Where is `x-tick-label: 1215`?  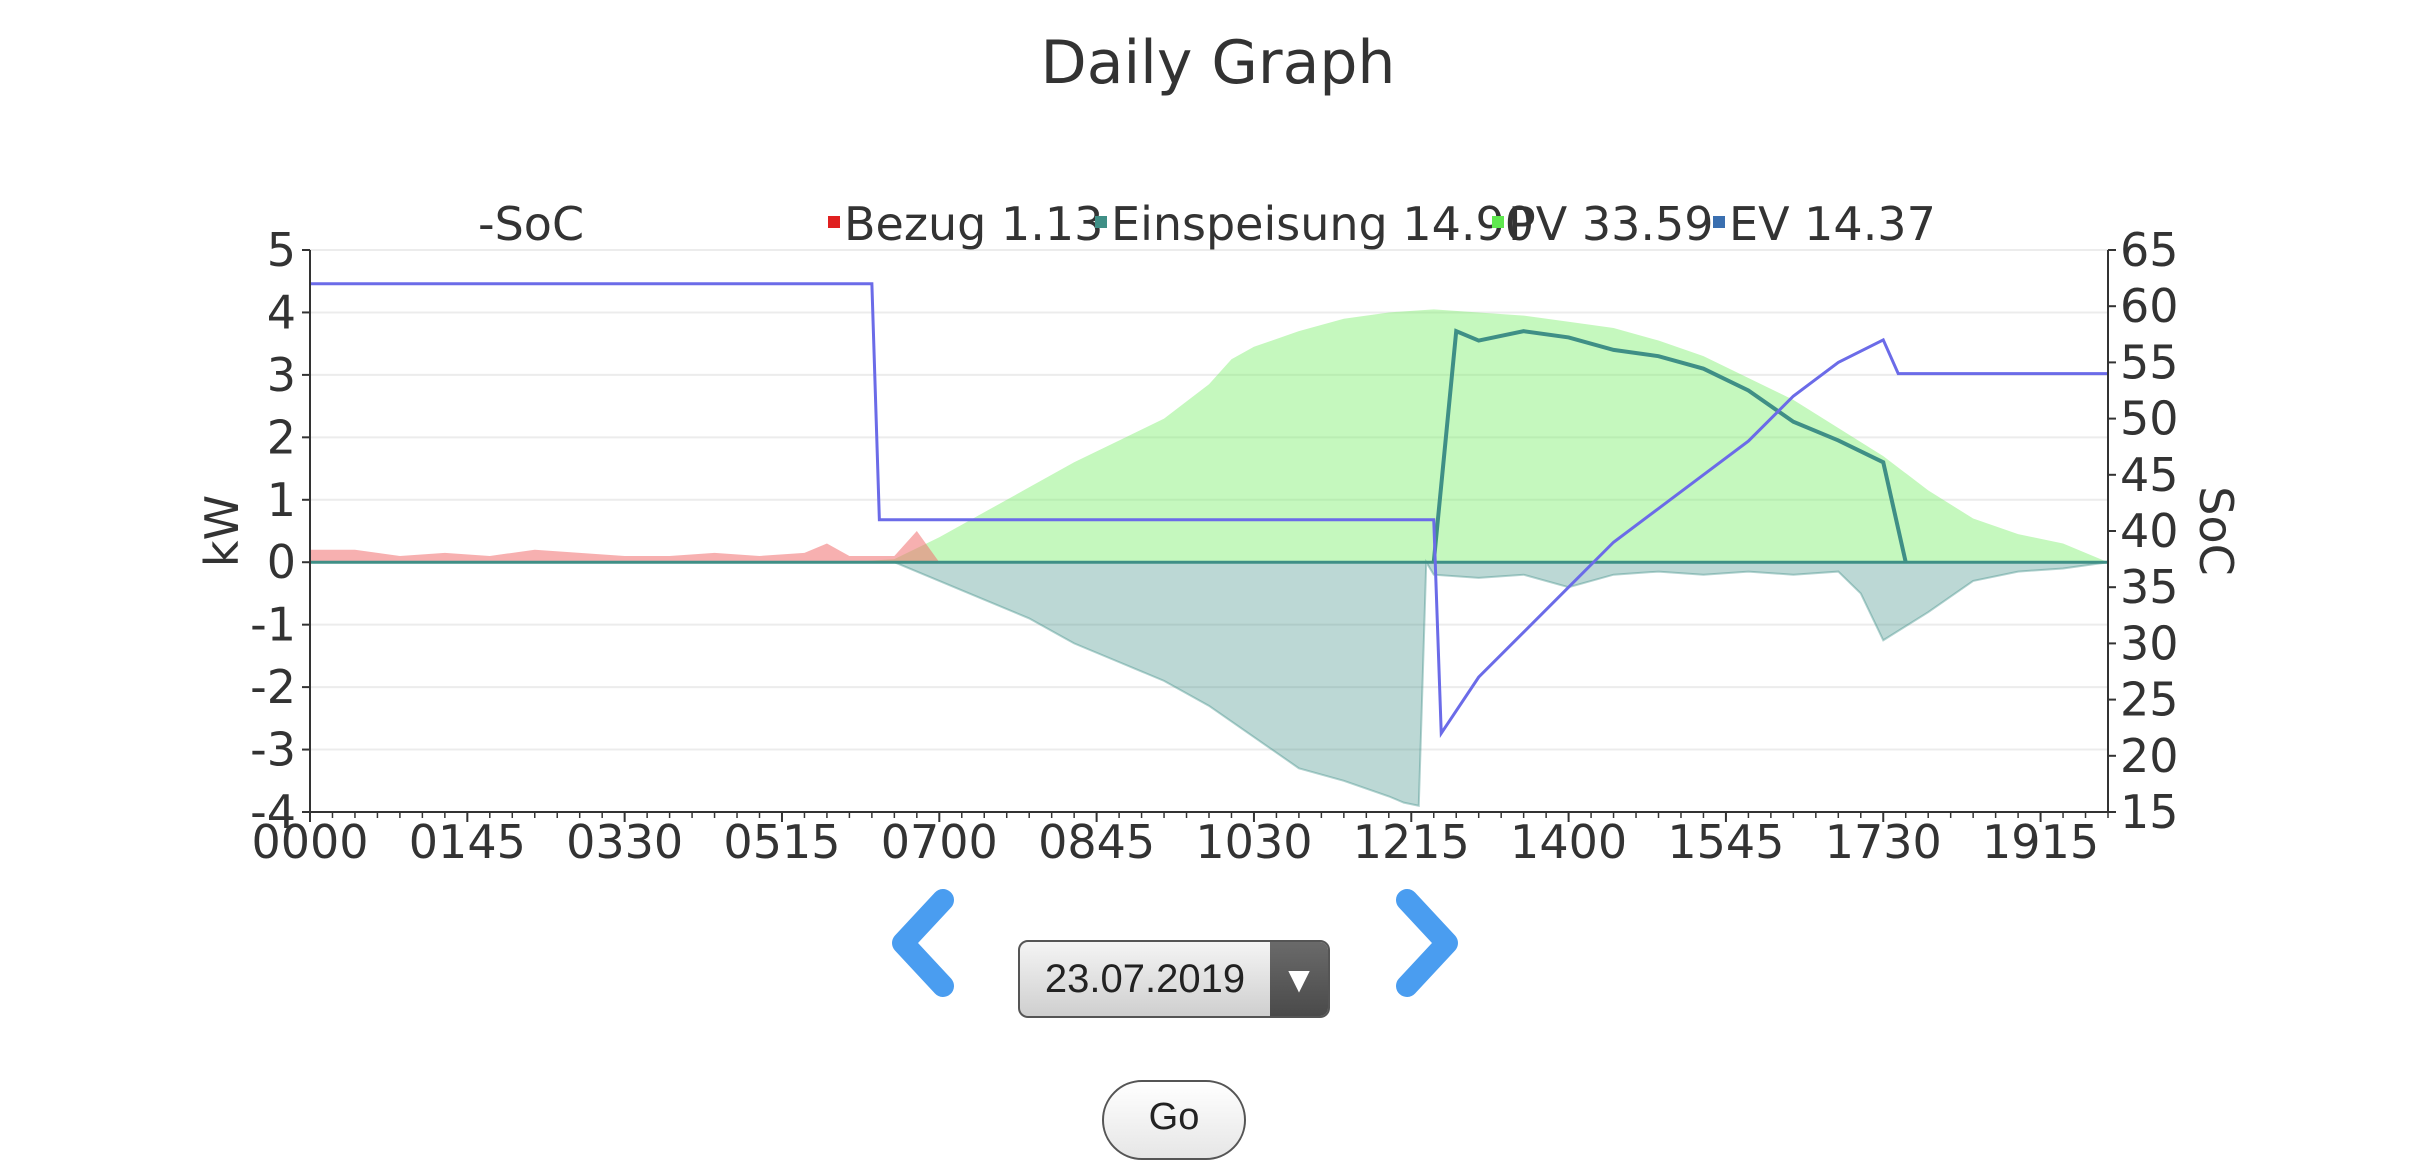
x-tick-label: 1215 is located at coordinates (1411, 842).